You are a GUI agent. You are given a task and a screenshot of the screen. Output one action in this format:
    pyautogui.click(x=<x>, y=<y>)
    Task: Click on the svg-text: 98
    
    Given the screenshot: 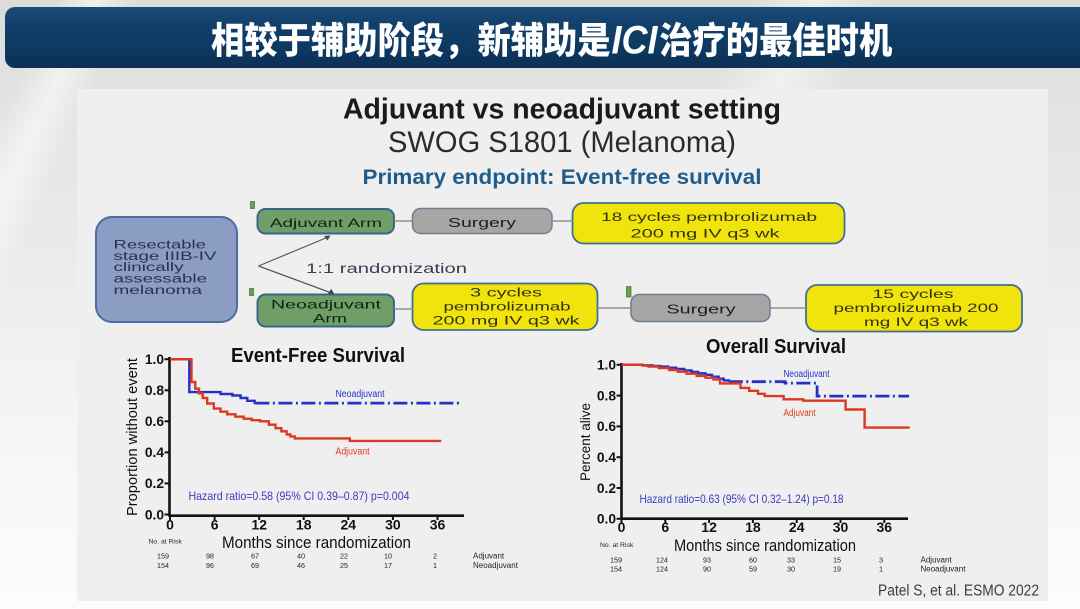 What is the action you would take?
    pyautogui.click(x=210, y=556)
    